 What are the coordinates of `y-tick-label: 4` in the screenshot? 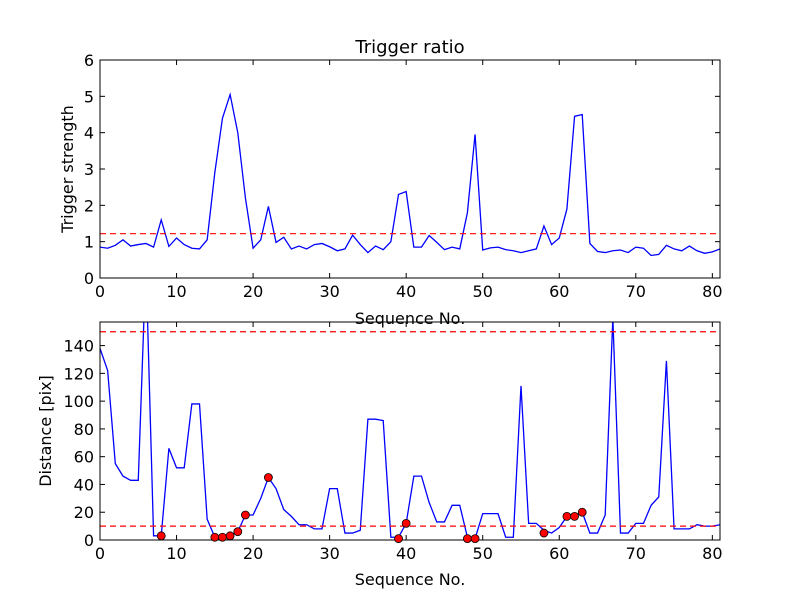 It's located at (89, 133).